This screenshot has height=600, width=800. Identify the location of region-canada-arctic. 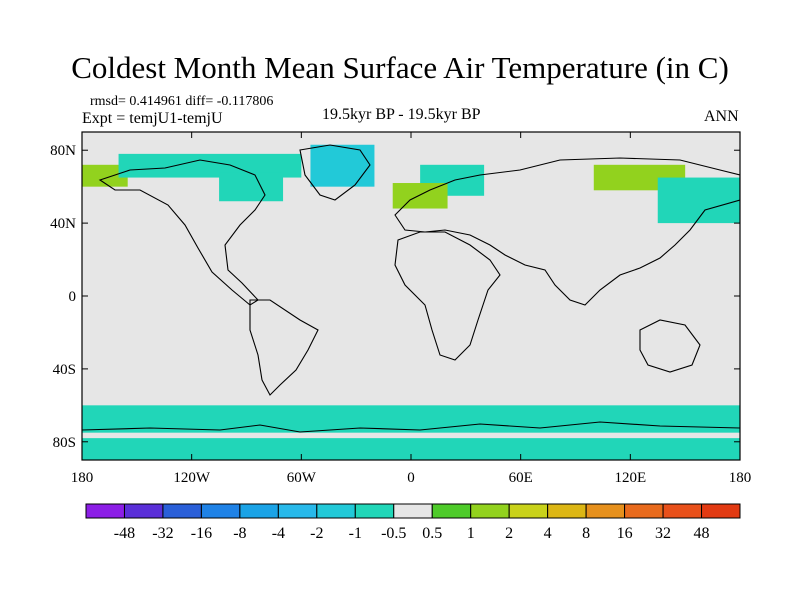
(210, 165).